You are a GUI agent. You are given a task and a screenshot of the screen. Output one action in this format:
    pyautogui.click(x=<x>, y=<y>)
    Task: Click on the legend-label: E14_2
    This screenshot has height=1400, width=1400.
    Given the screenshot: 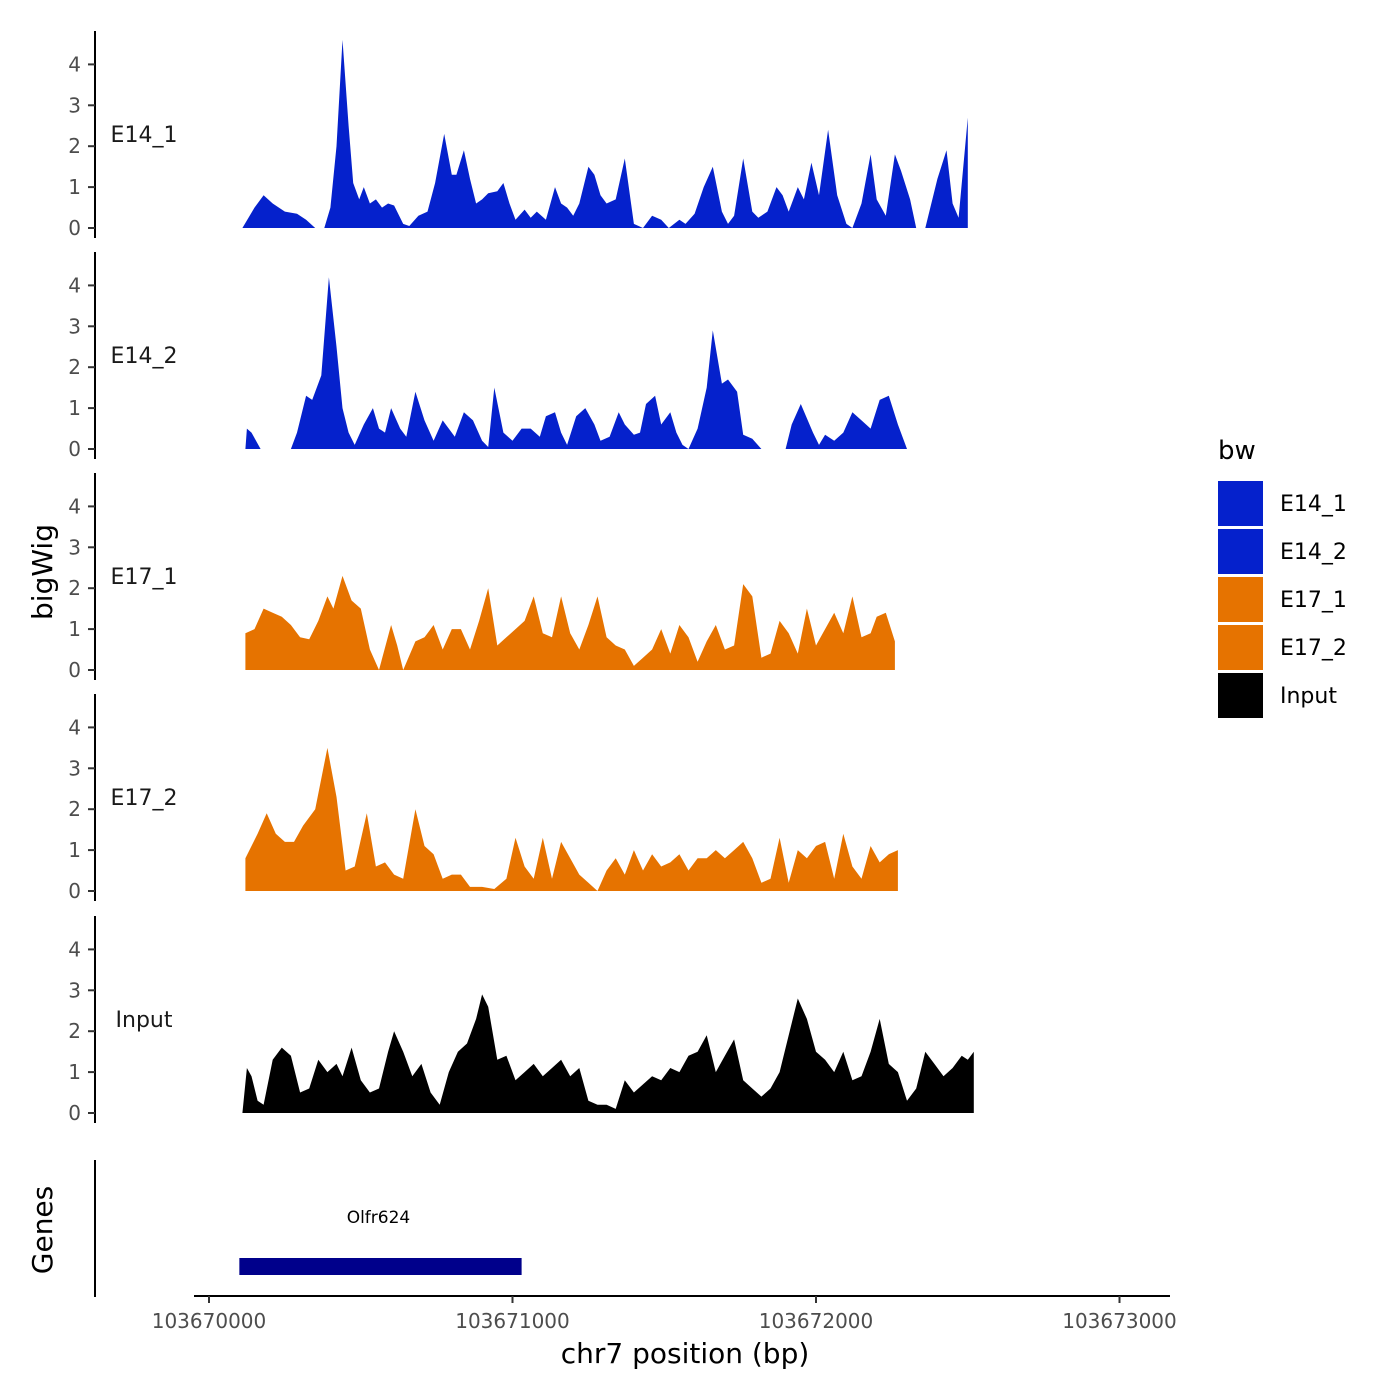 What is the action you would take?
    pyautogui.click(x=1313, y=552)
    